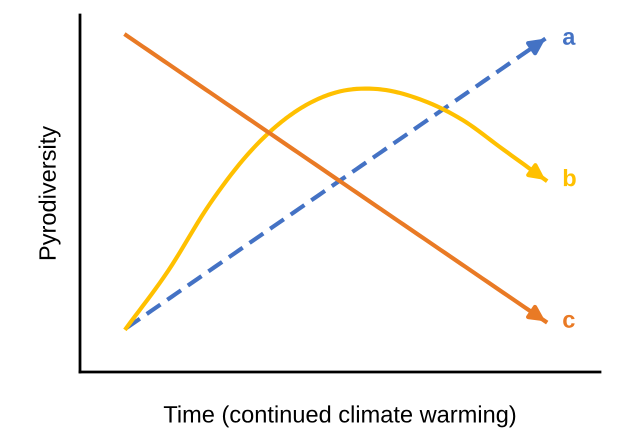  I want to click on x-axis-title: Time (continued climate warming), so click(340, 416).